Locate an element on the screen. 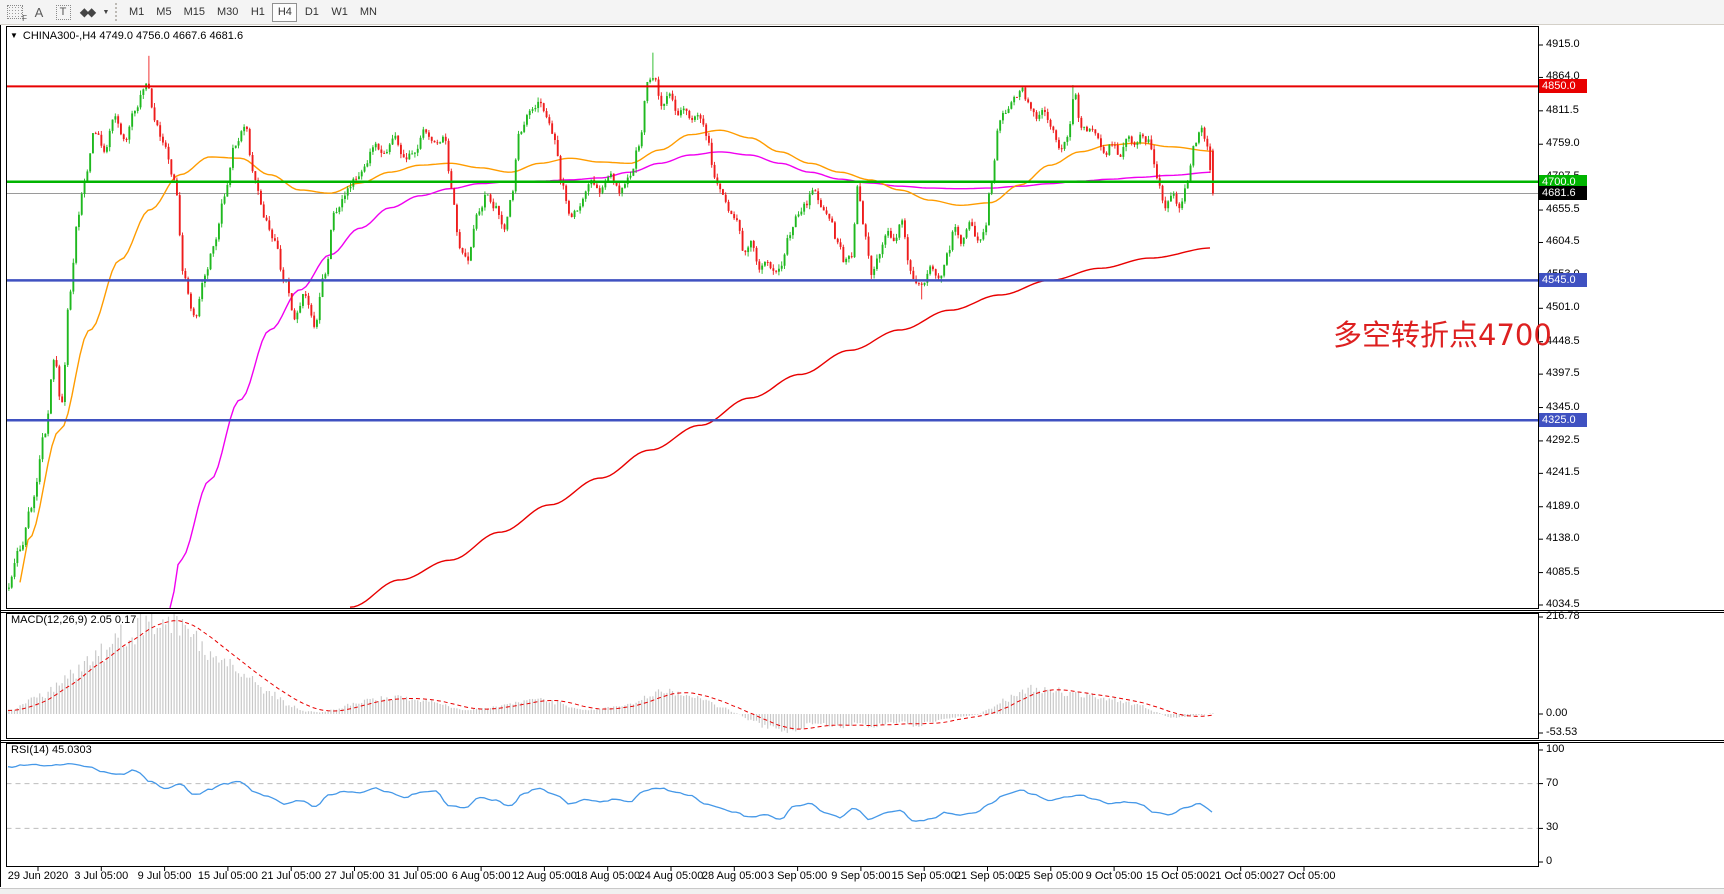 The height and width of the screenshot is (894, 1724). price-tag-4850.0: 4850.0 is located at coordinates (1563, 86).